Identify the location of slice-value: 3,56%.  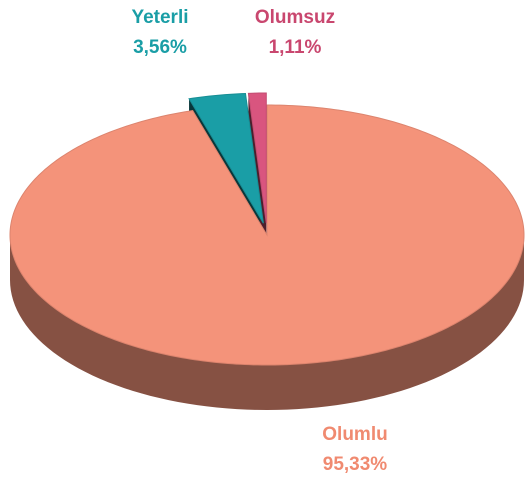
(160, 47).